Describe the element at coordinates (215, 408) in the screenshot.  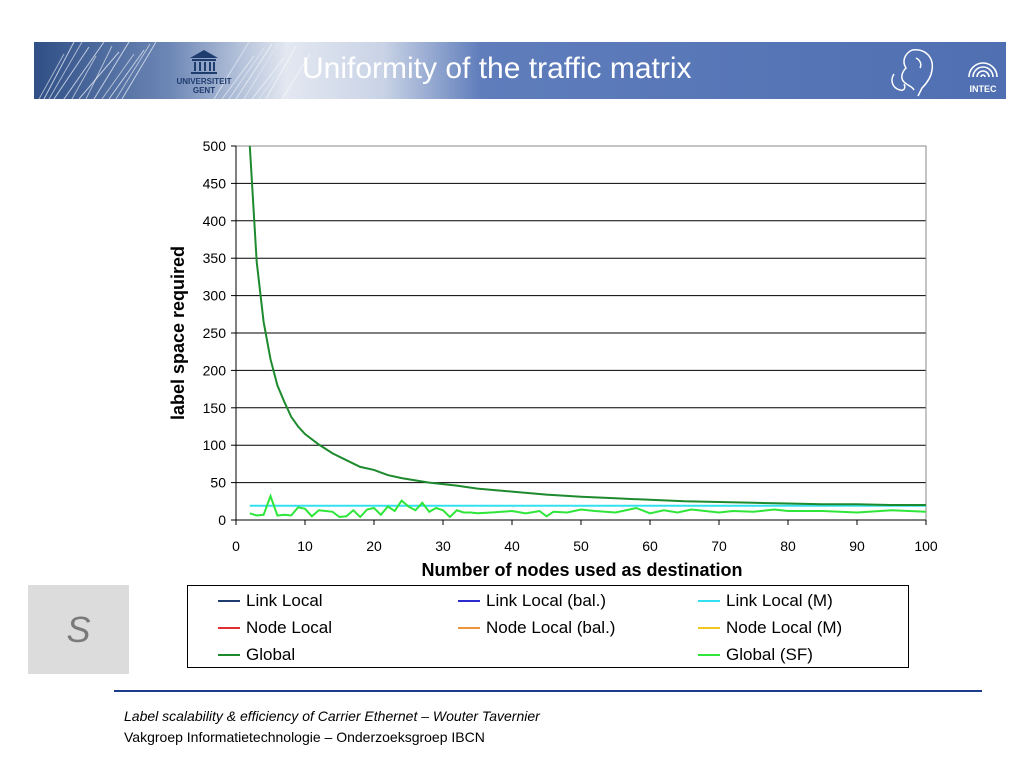
I see `y-tick-label: 150` at that location.